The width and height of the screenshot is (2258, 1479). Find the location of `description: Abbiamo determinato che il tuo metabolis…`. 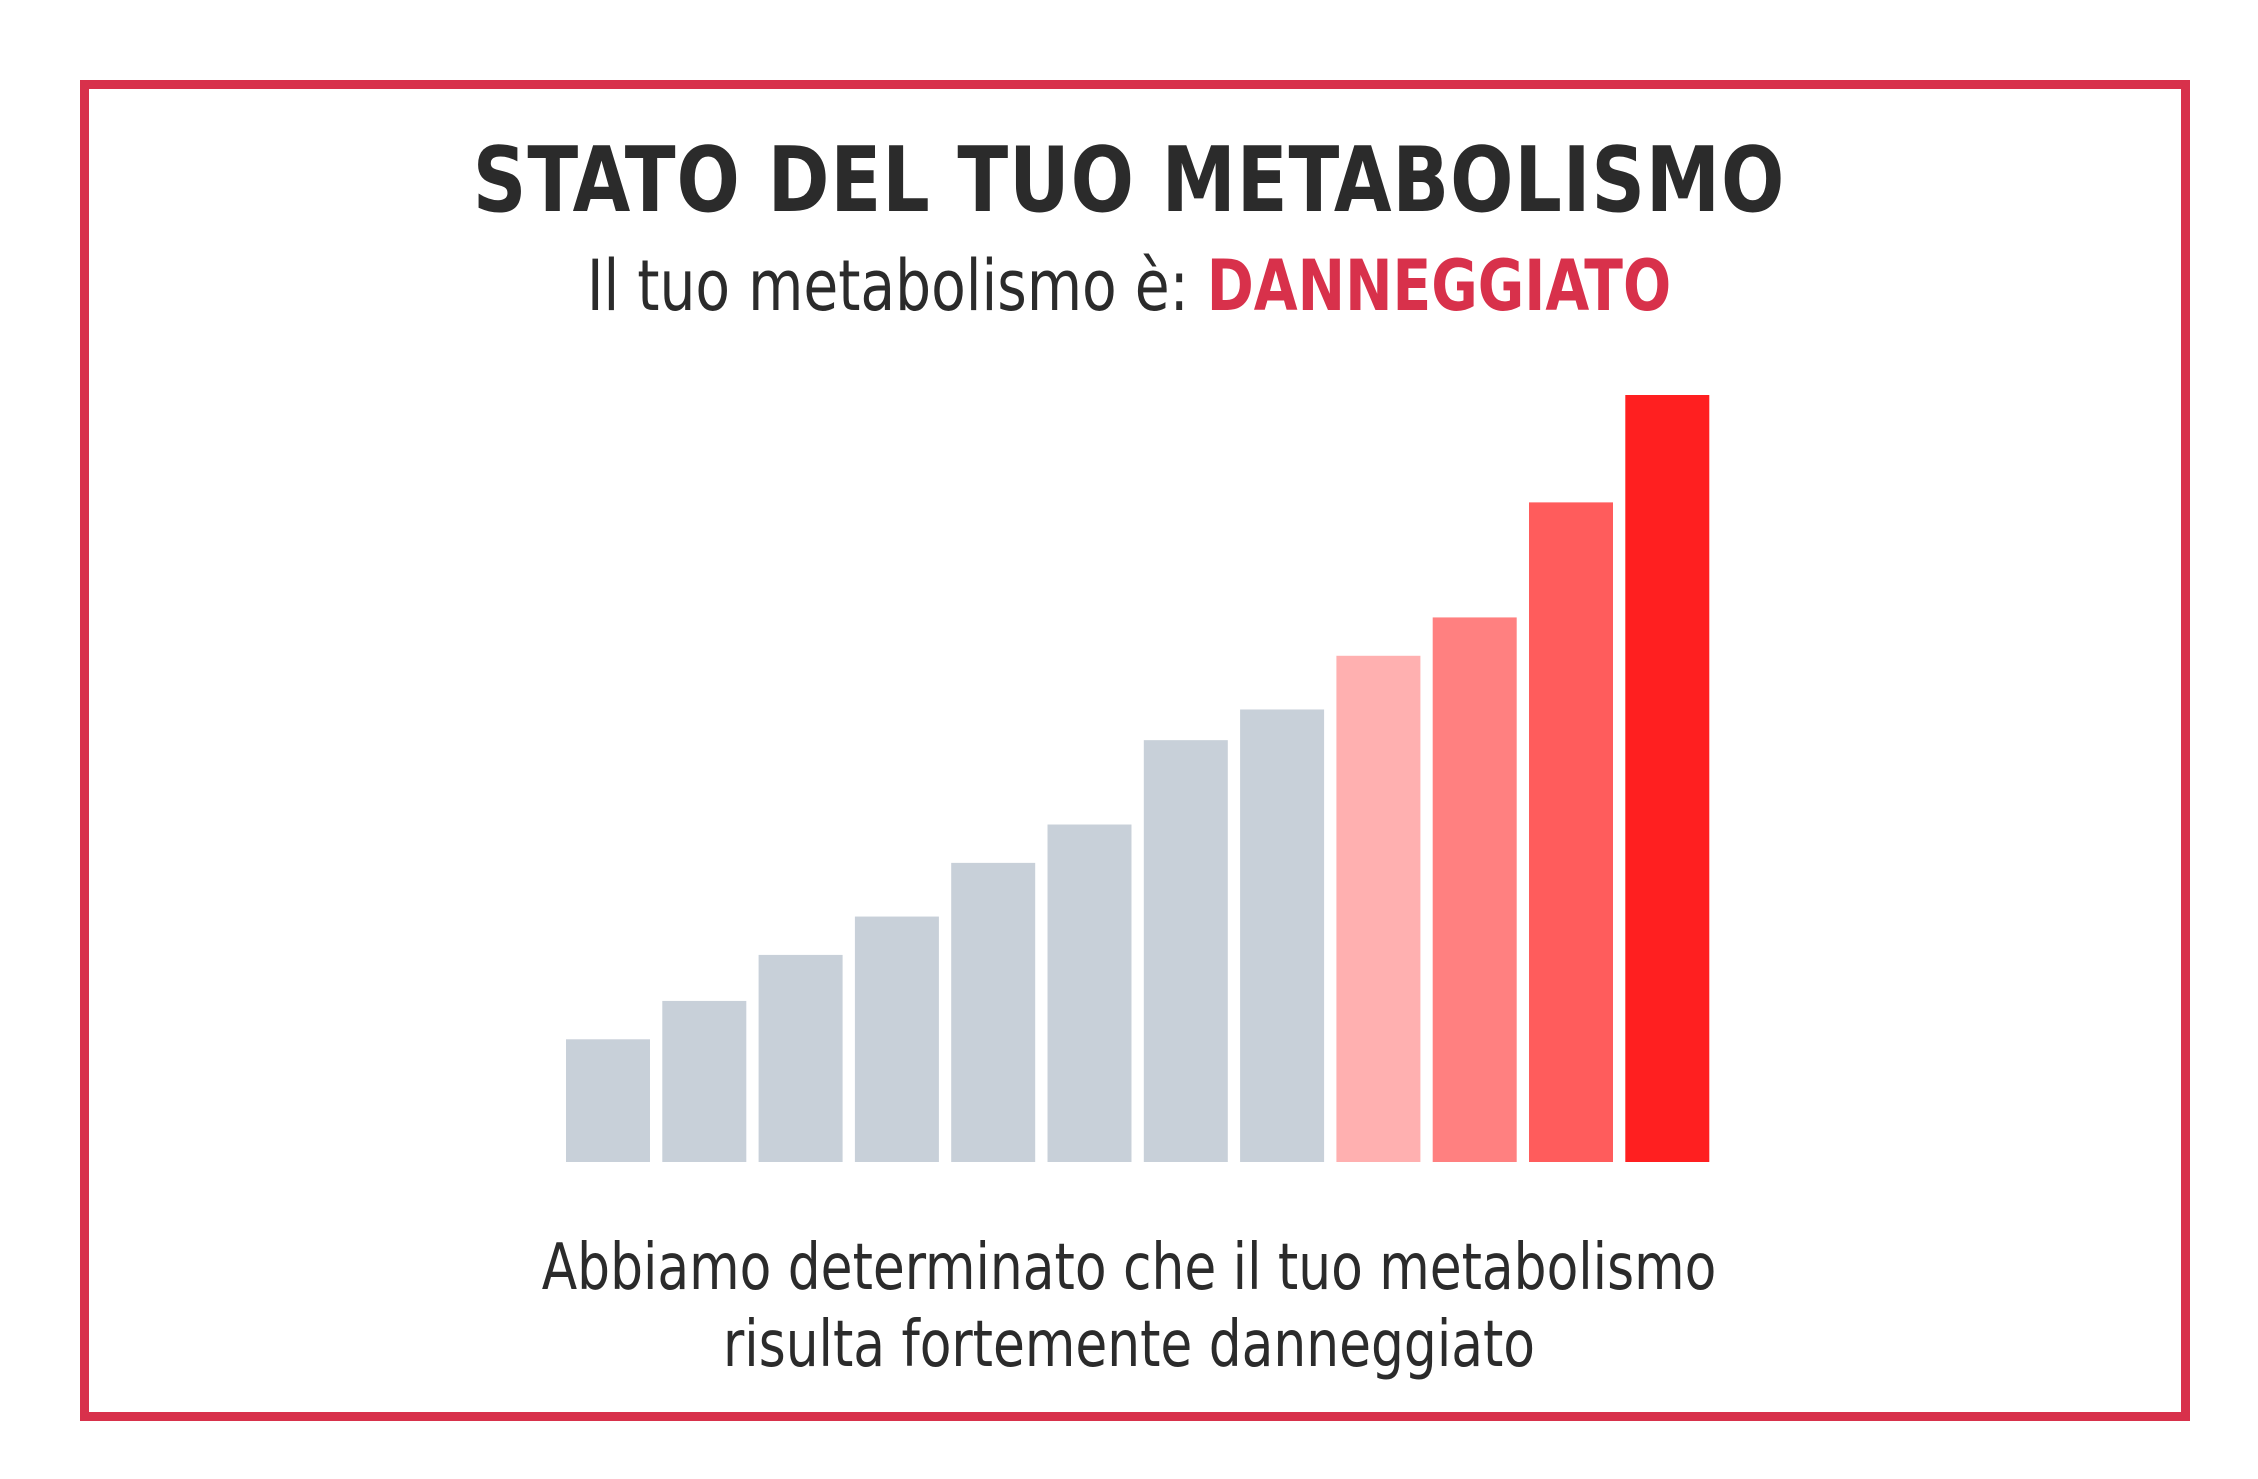

description: Abbiamo determinato che il tuo metabolis… is located at coordinates (1129, 1307).